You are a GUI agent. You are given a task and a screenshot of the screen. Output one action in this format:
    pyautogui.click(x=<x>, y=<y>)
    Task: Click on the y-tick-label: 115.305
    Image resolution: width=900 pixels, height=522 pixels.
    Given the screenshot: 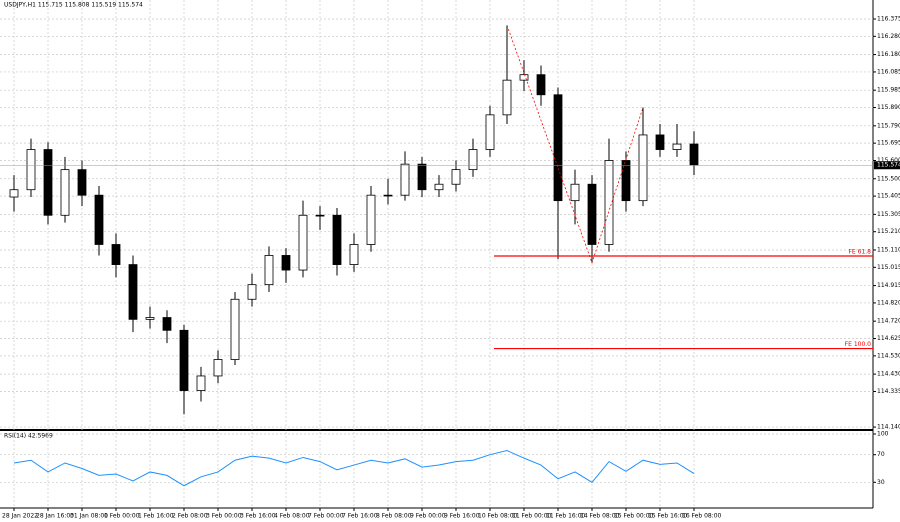 What is the action you would take?
    pyautogui.click(x=888, y=214)
    